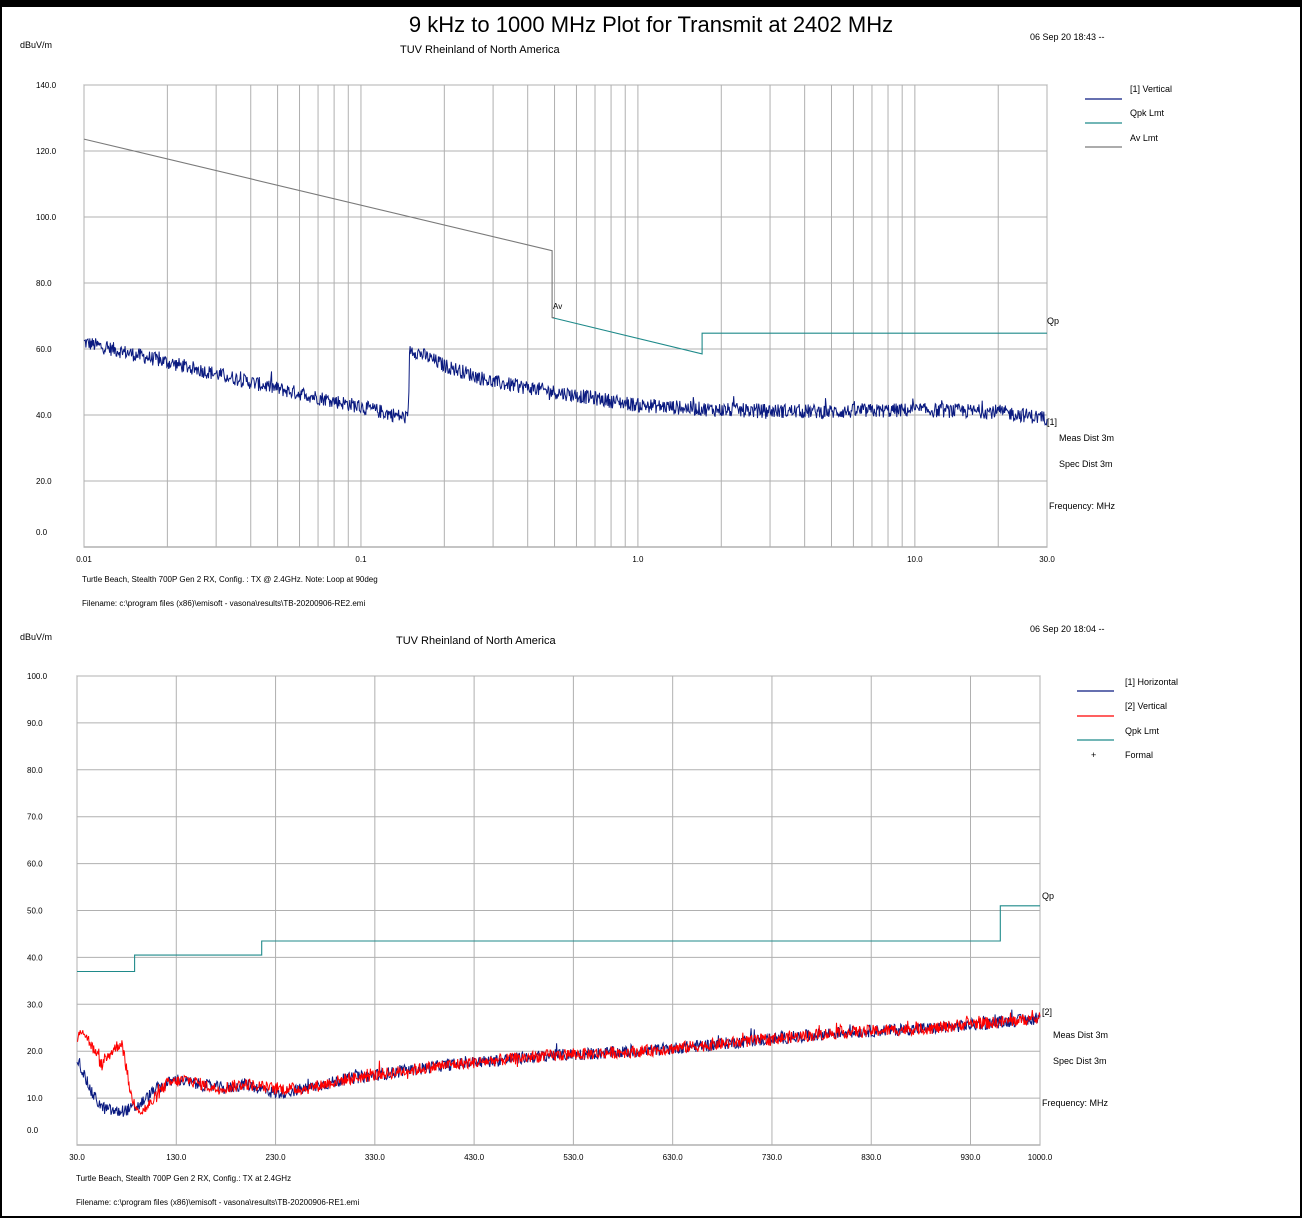  What do you see at coordinates (1081, 1035) in the screenshot?
I see `chart2-meas-dist: Meas Dist 3m` at bounding box center [1081, 1035].